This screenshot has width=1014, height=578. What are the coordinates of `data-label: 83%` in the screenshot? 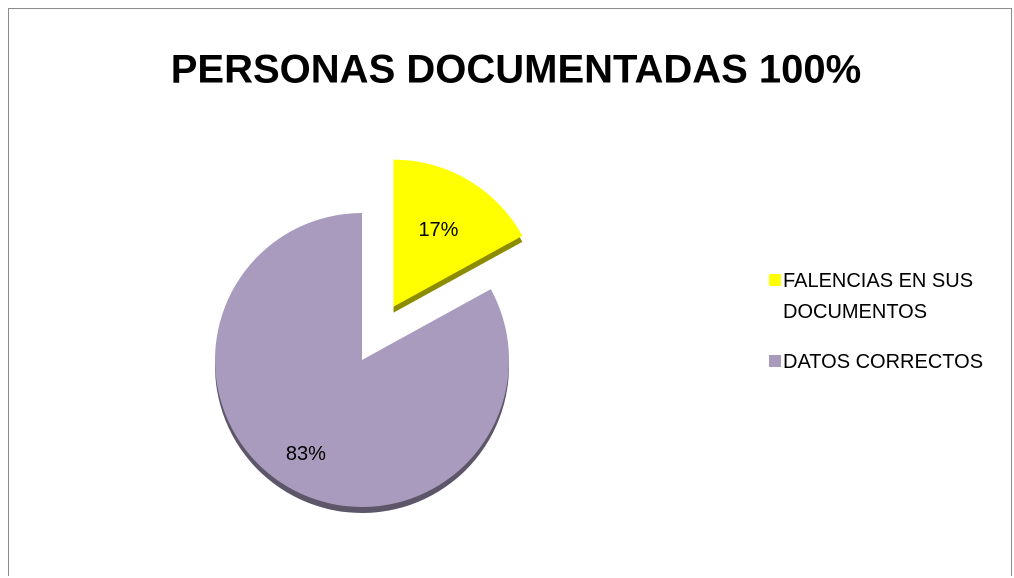 It's located at (306, 454).